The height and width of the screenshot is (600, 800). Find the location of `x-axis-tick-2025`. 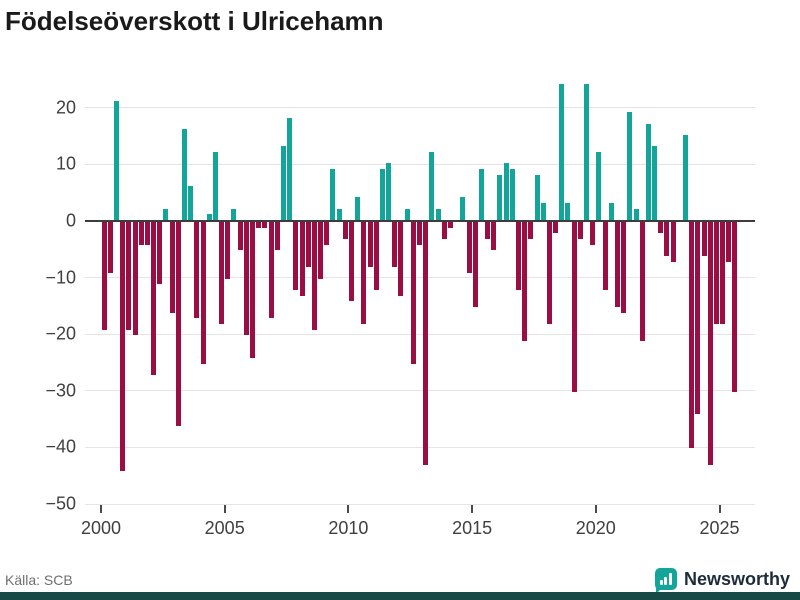

x-axis-tick-2025 is located at coordinates (719, 509).